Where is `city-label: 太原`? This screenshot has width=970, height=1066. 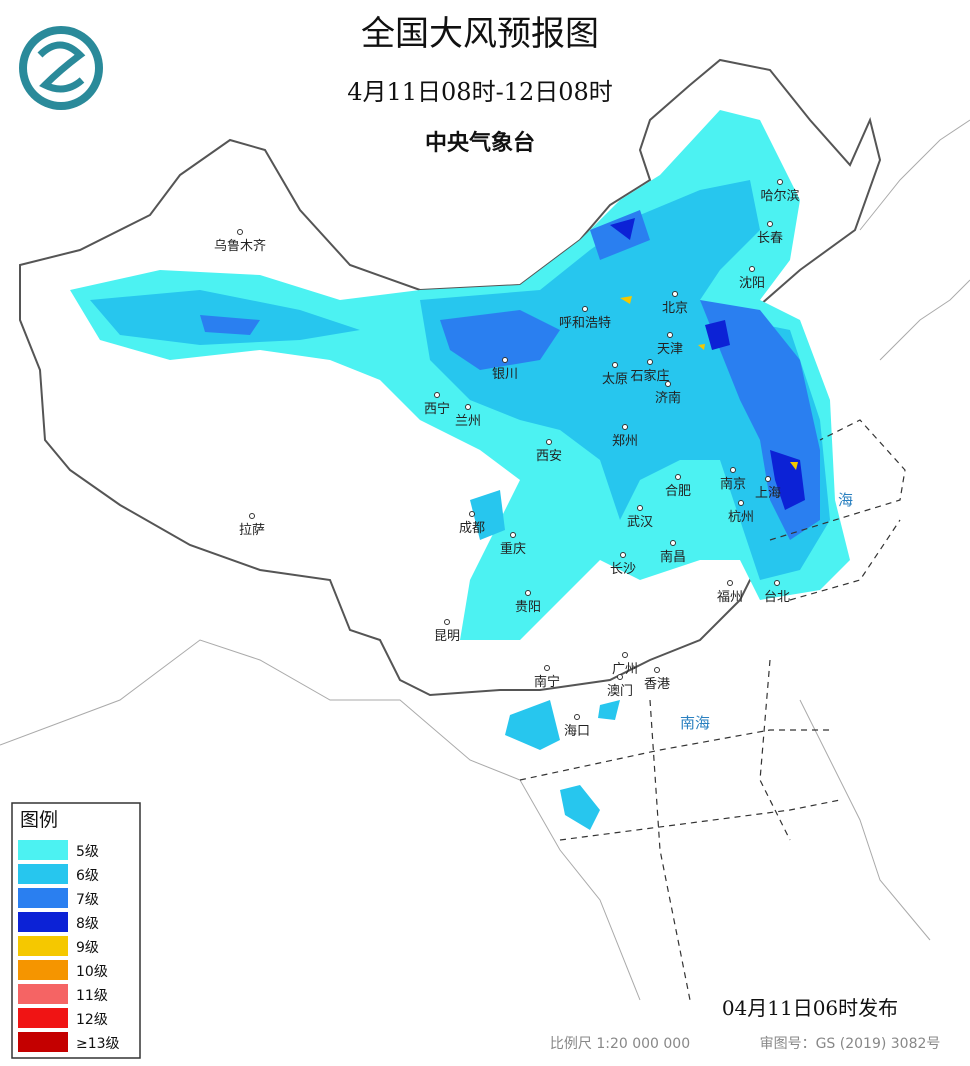 city-label: 太原 is located at coordinates (615, 379).